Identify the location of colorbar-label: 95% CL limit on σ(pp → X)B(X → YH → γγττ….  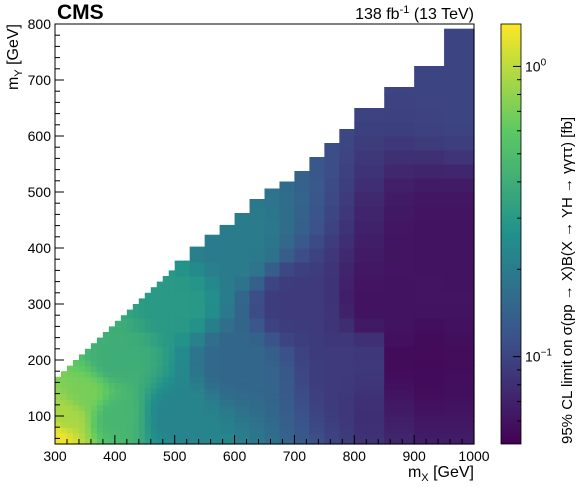
(567, 280).